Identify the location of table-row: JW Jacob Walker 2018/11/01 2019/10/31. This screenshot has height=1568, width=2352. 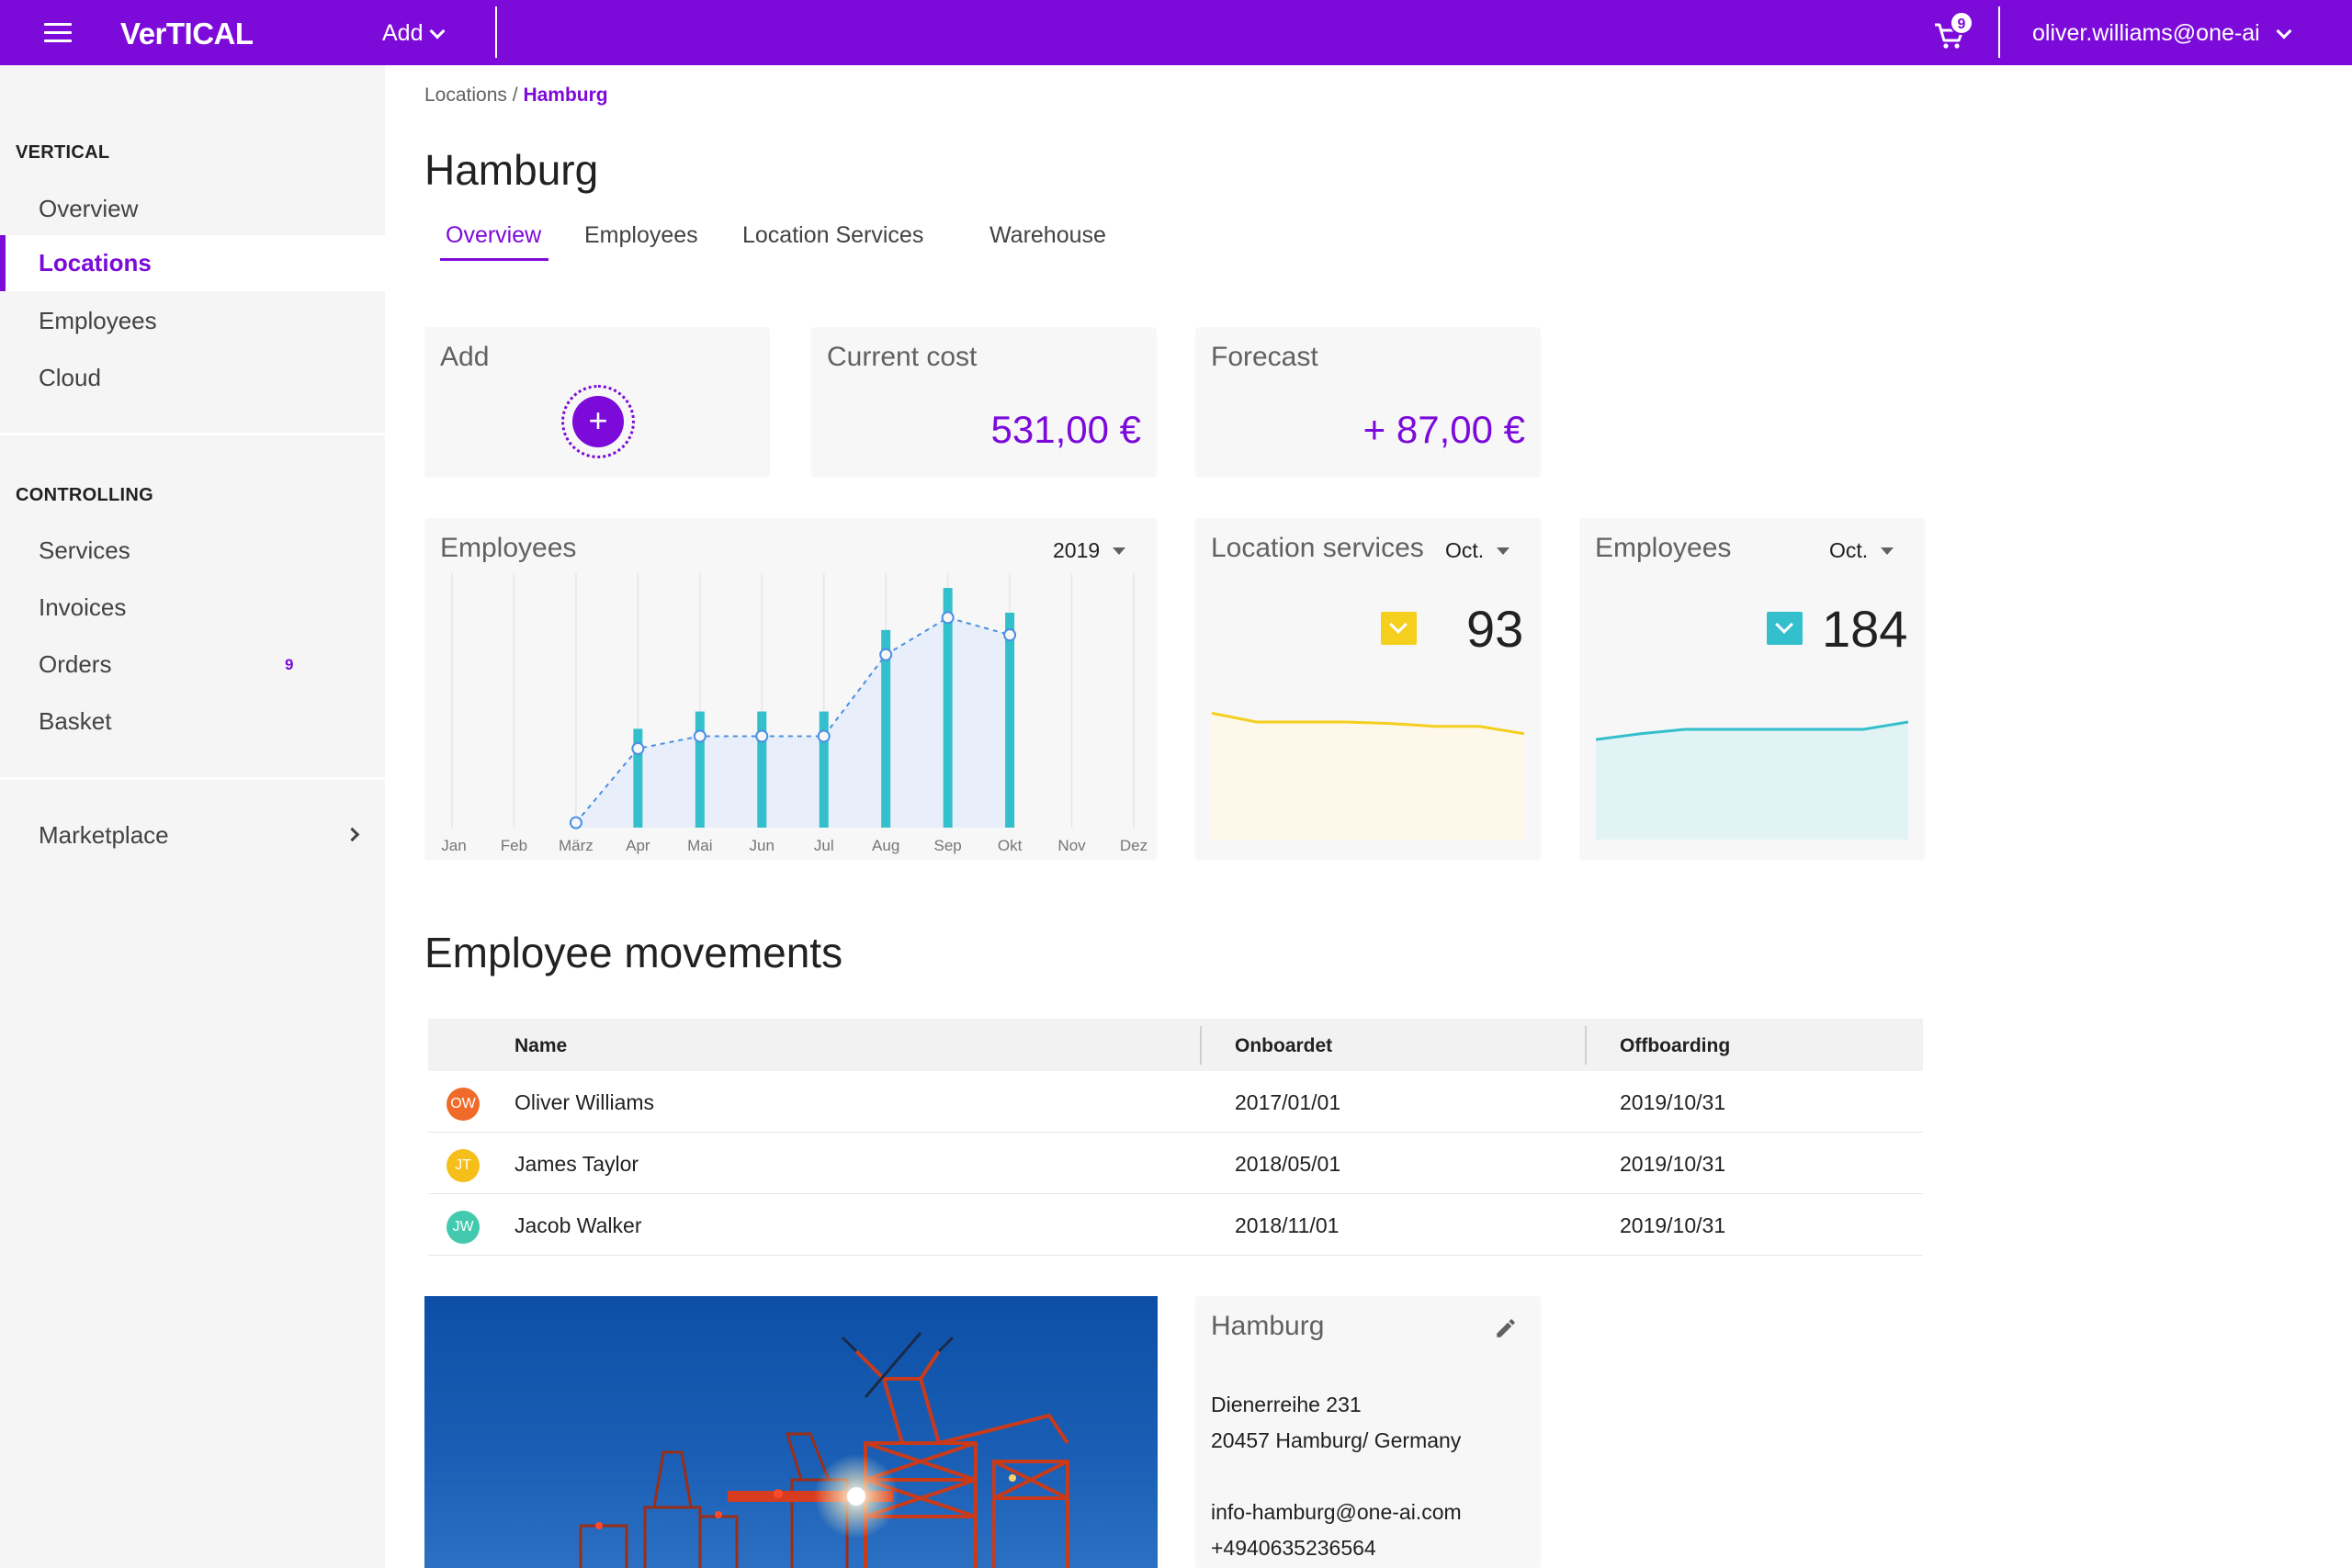
(1175, 1225).